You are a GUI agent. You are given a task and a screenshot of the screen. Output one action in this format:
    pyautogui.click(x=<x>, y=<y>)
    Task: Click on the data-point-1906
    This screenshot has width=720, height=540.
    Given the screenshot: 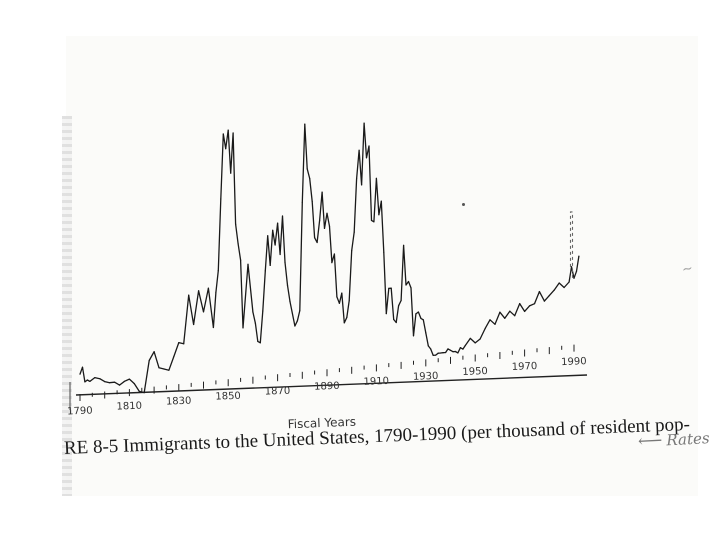 What is the action you would take?
    pyautogui.click(x=366, y=158)
    